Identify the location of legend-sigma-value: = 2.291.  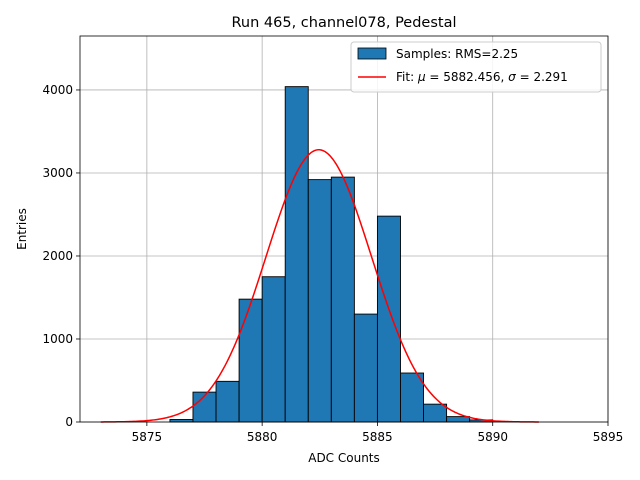
(542, 77).